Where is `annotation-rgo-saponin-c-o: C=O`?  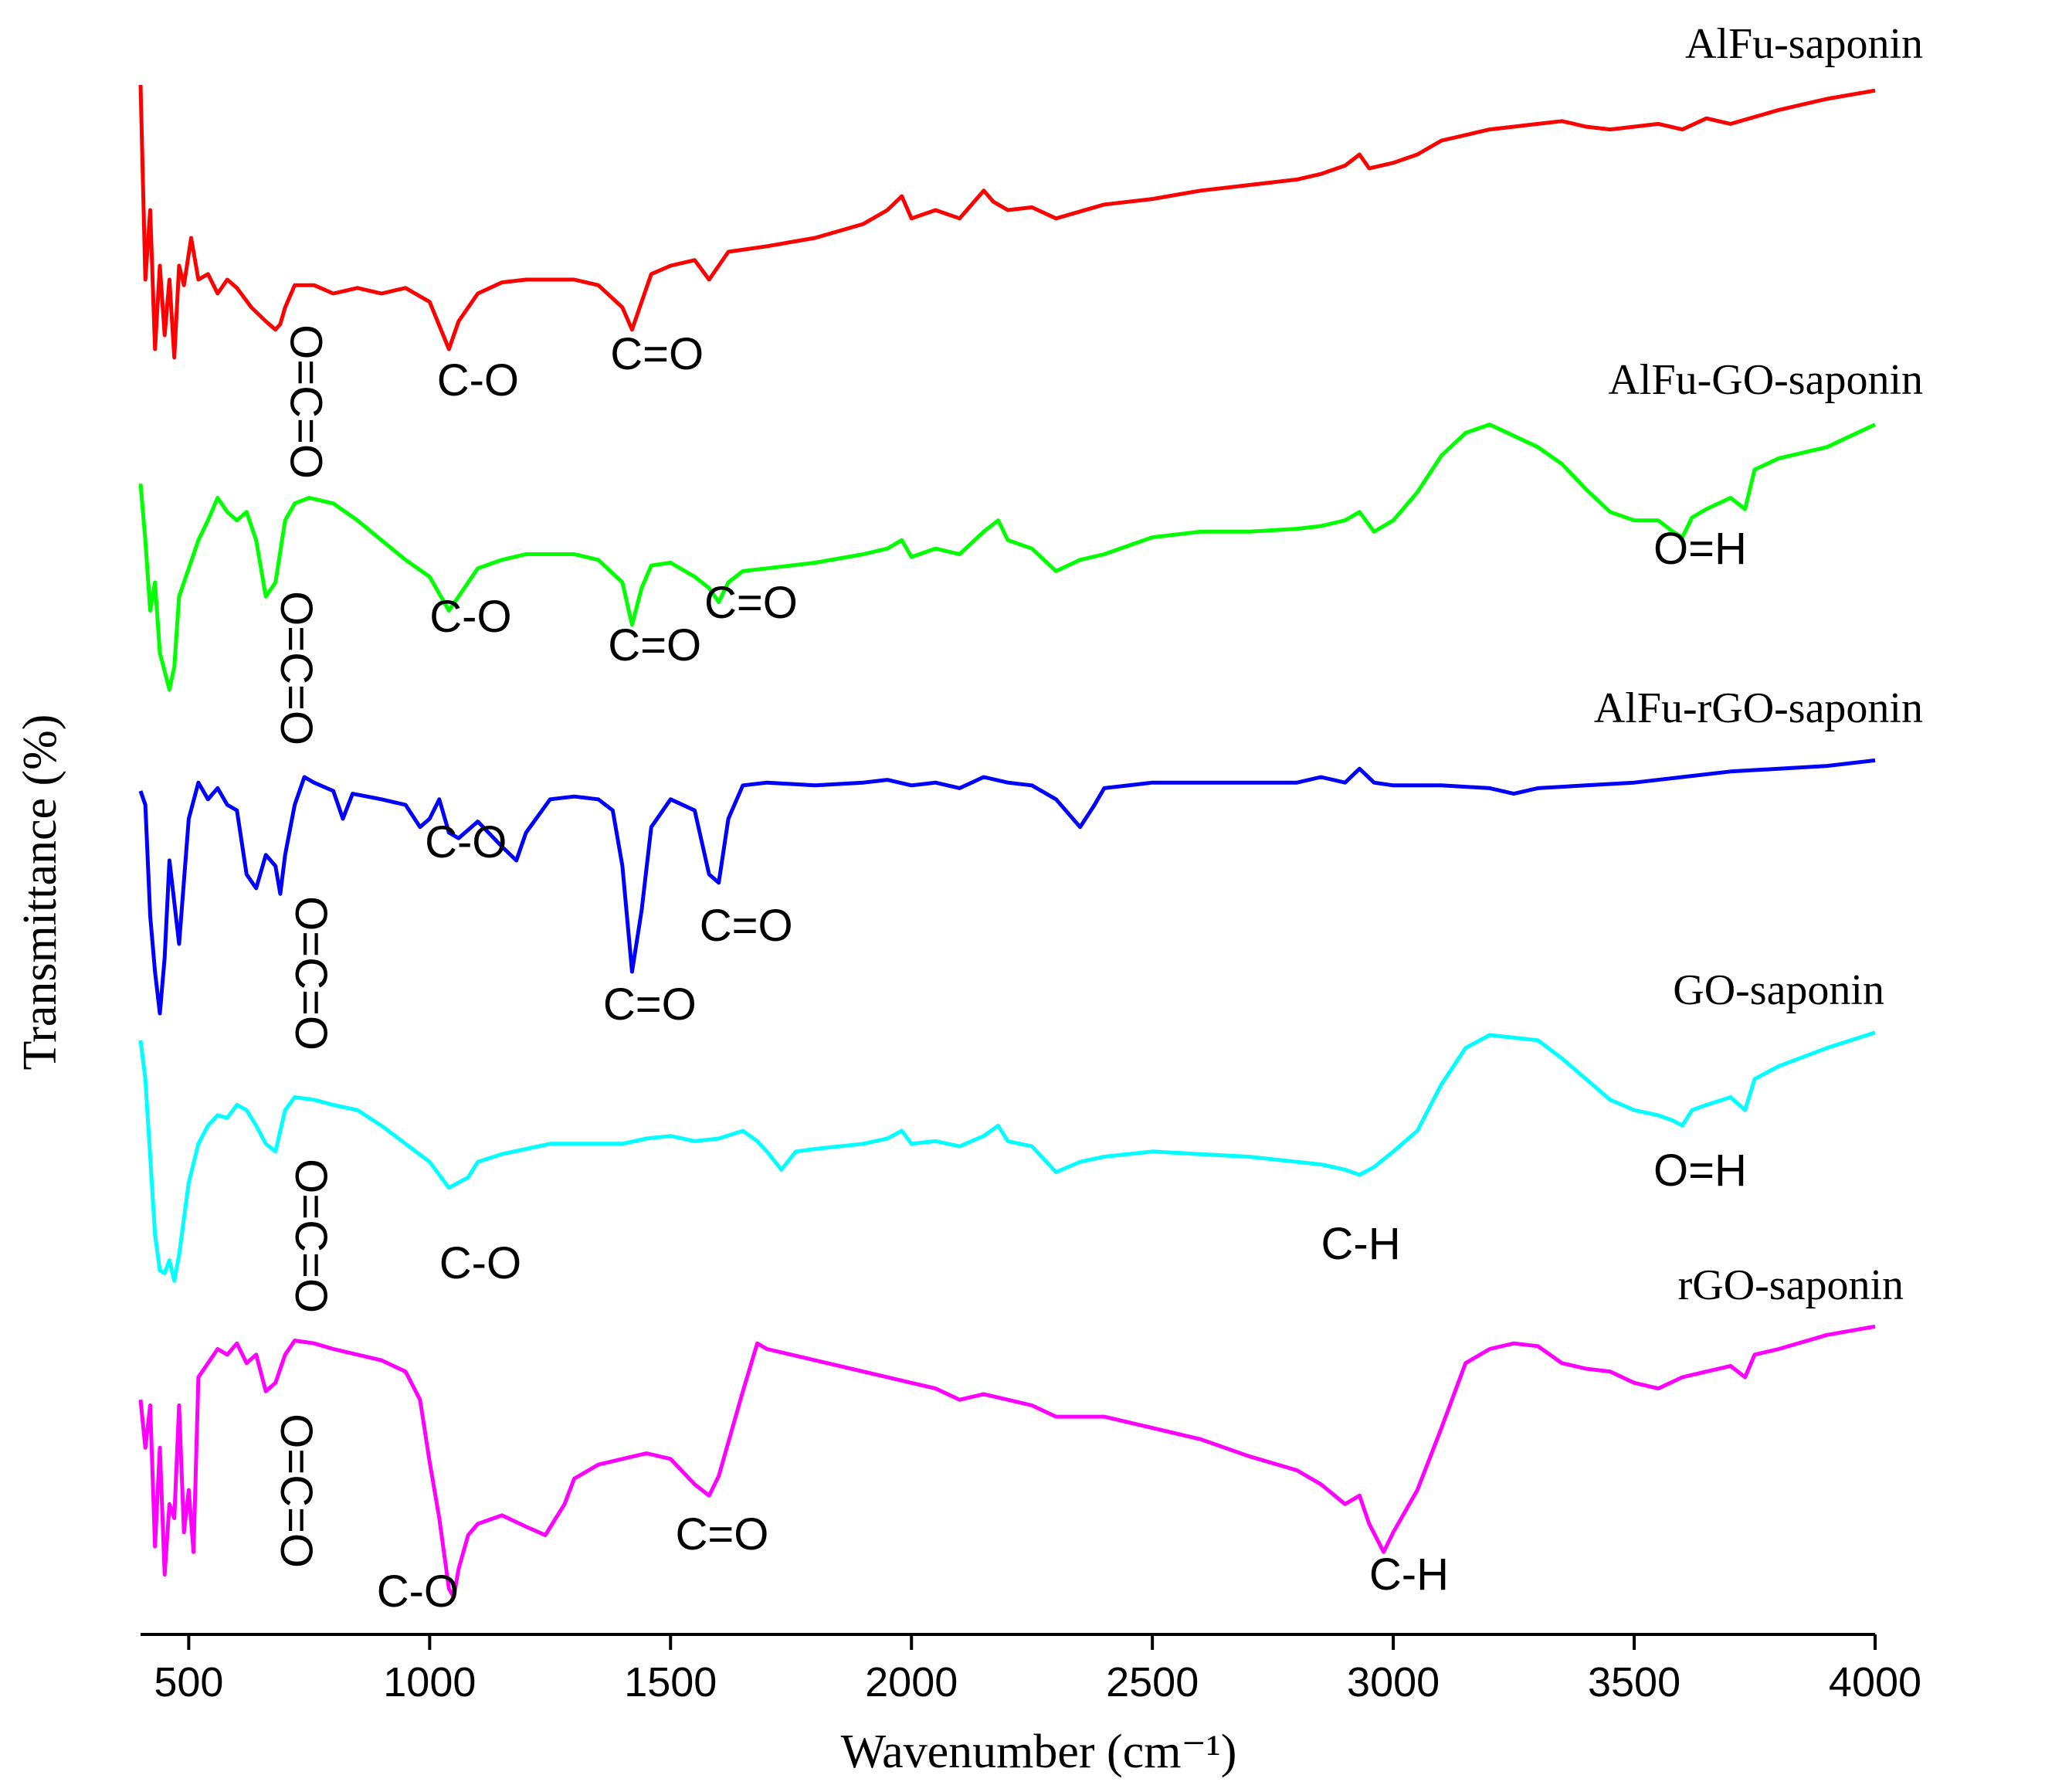
annotation-rgo-saponin-c-o: C=O is located at coordinates (722, 1534).